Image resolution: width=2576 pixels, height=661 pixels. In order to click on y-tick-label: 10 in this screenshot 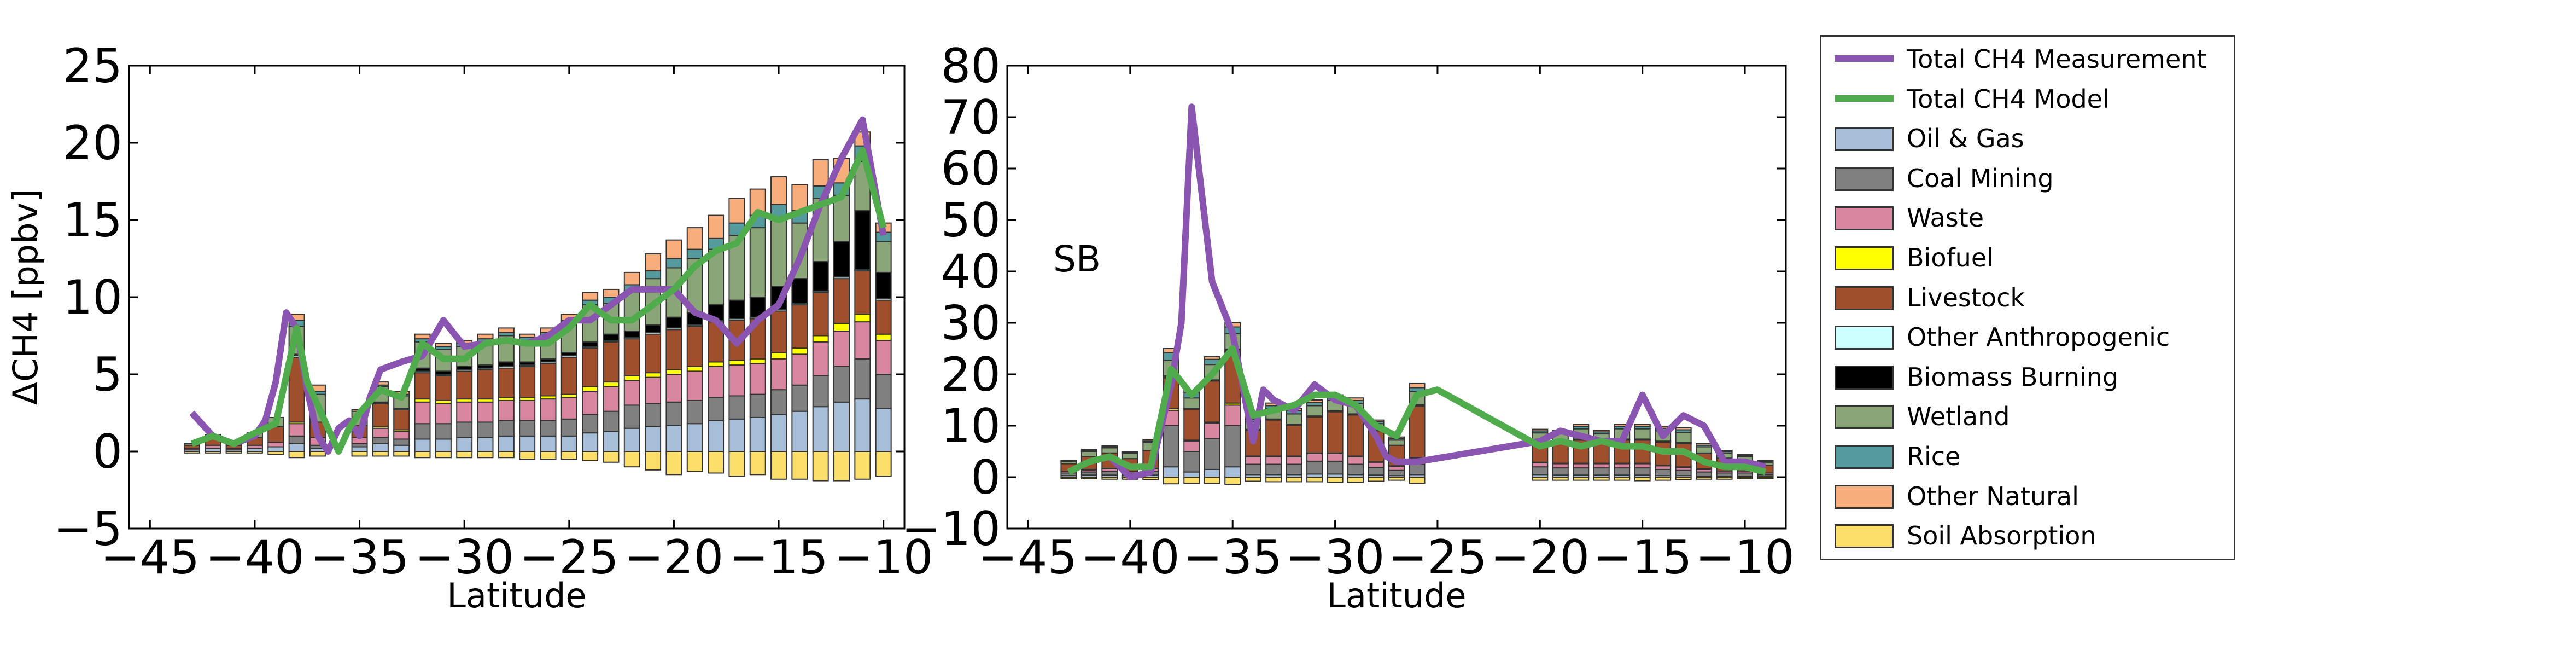, I will do `click(971, 426)`.